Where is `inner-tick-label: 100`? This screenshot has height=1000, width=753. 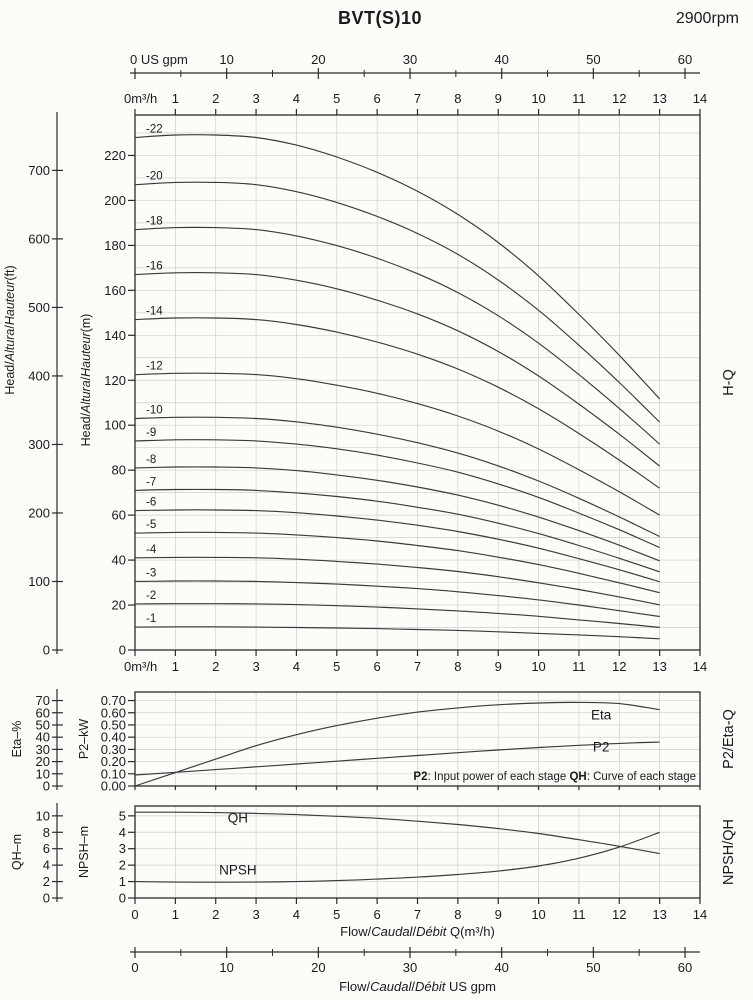
inner-tick-label: 100 is located at coordinates (115, 425).